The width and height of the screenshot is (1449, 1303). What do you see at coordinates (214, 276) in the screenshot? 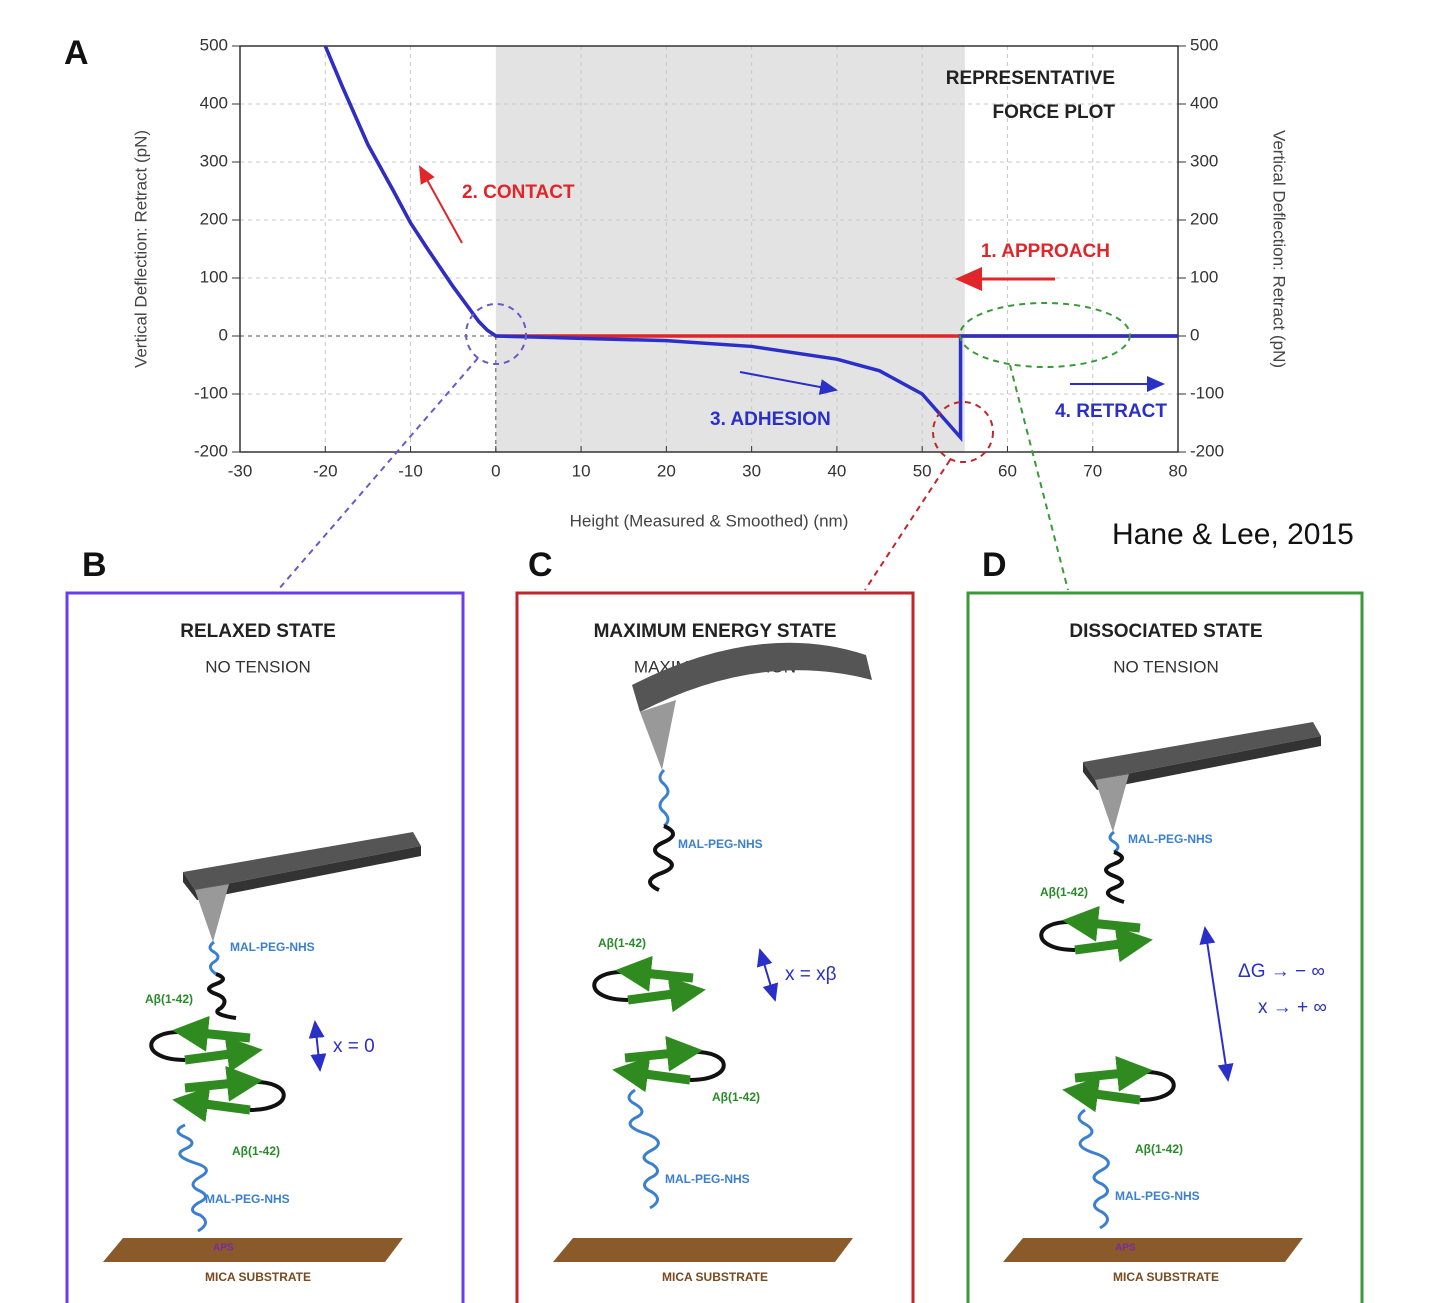
I see `y-tick-label: 100` at bounding box center [214, 276].